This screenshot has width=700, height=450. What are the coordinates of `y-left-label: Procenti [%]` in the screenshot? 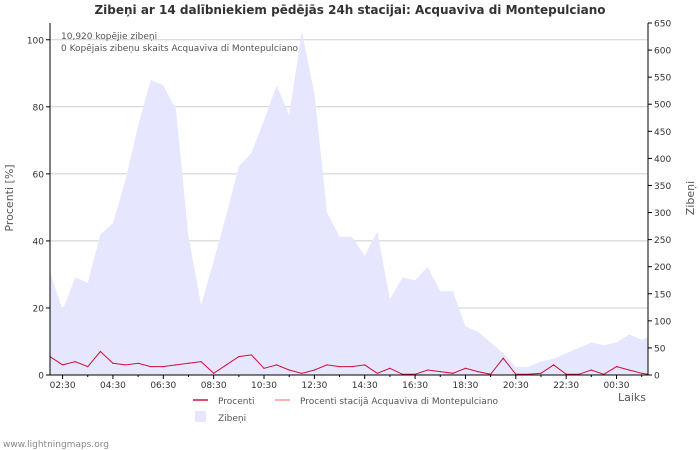 It's located at (9, 197).